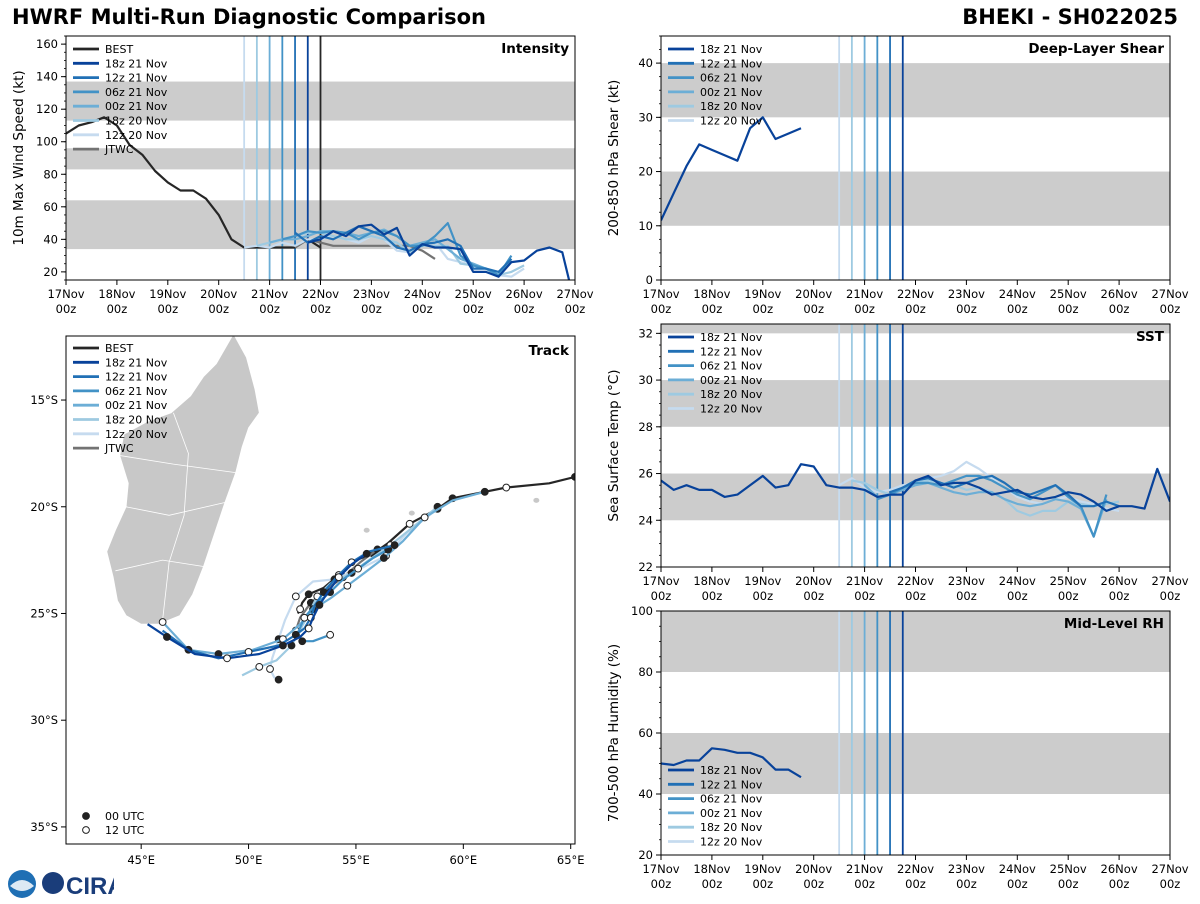 The image size is (1200, 904). I want to click on shear-legend-label-06z-21-nov: 06z 21 Nov, so click(731, 78).